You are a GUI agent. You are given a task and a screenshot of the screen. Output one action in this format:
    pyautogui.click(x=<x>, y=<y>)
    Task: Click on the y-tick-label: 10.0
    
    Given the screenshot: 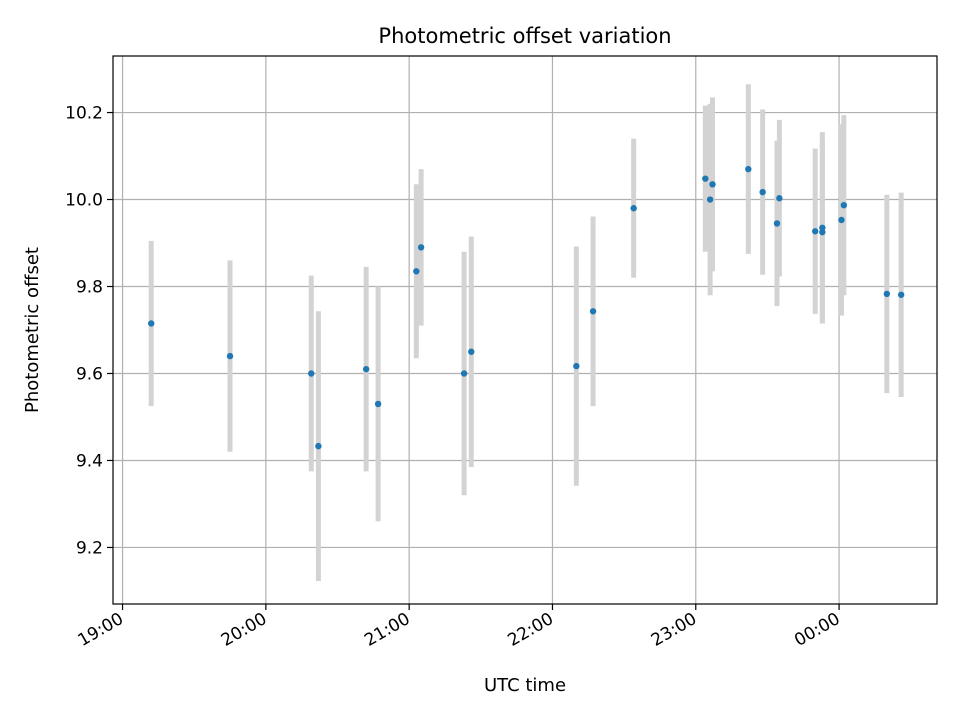 What is the action you would take?
    pyautogui.click(x=84, y=201)
    